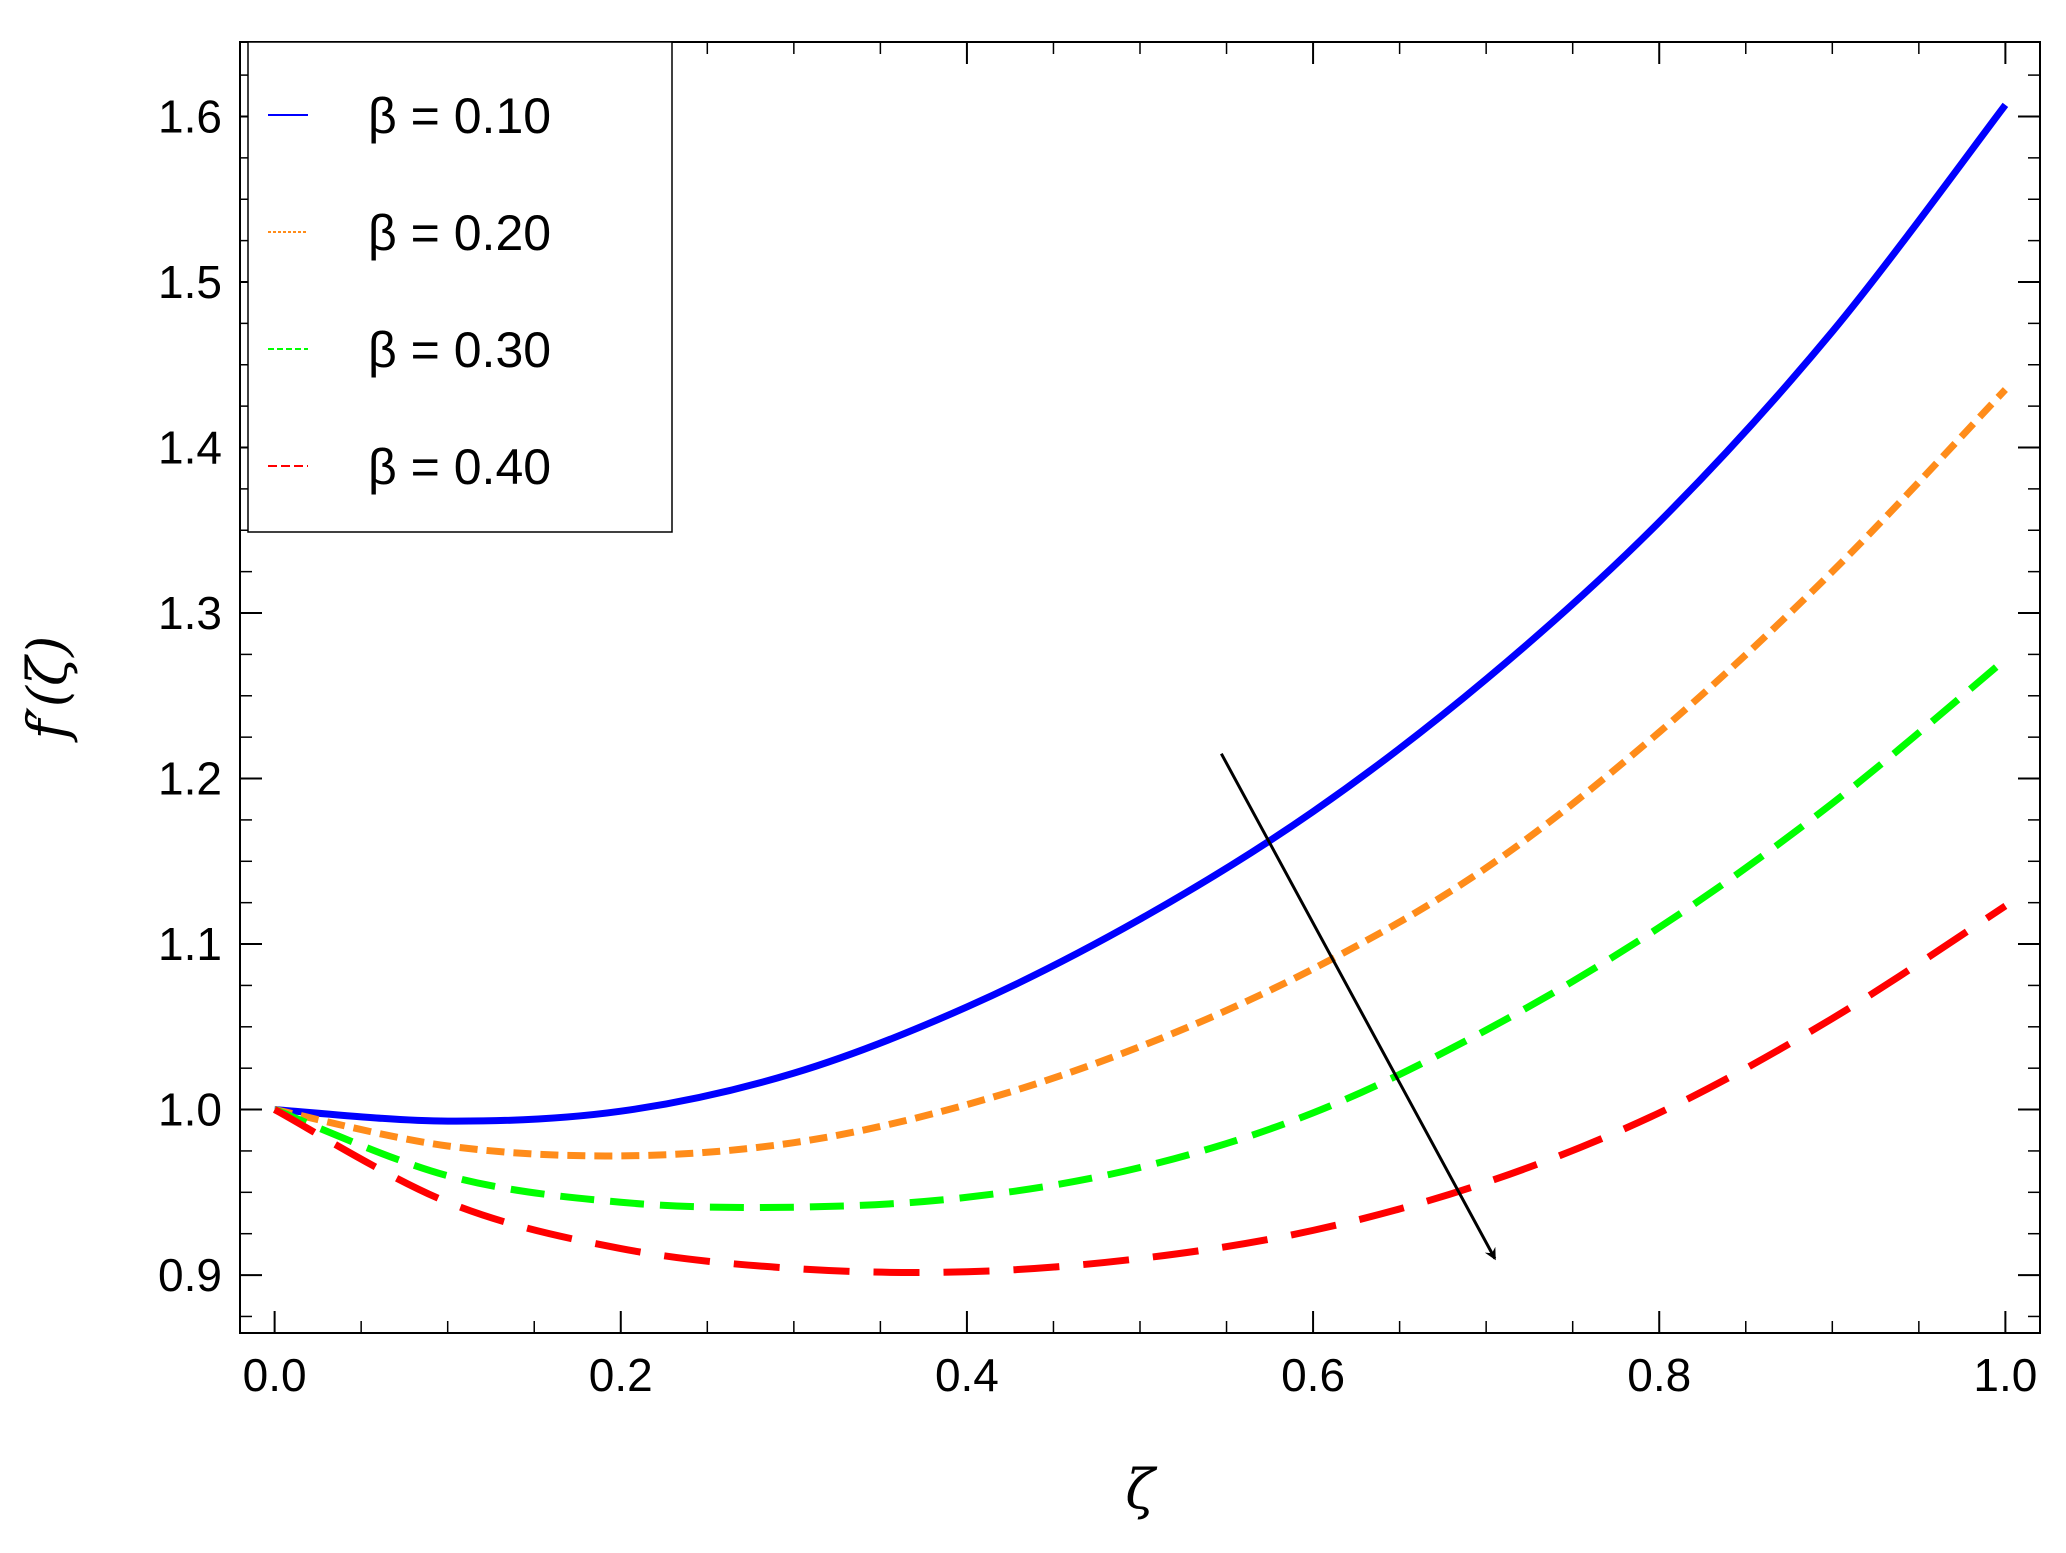 Image resolution: width=2066 pixels, height=1553 pixels. Describe the element at coordinates (190, 613) in the screenshot. I see `y-tick-label: 1.3` at that location.